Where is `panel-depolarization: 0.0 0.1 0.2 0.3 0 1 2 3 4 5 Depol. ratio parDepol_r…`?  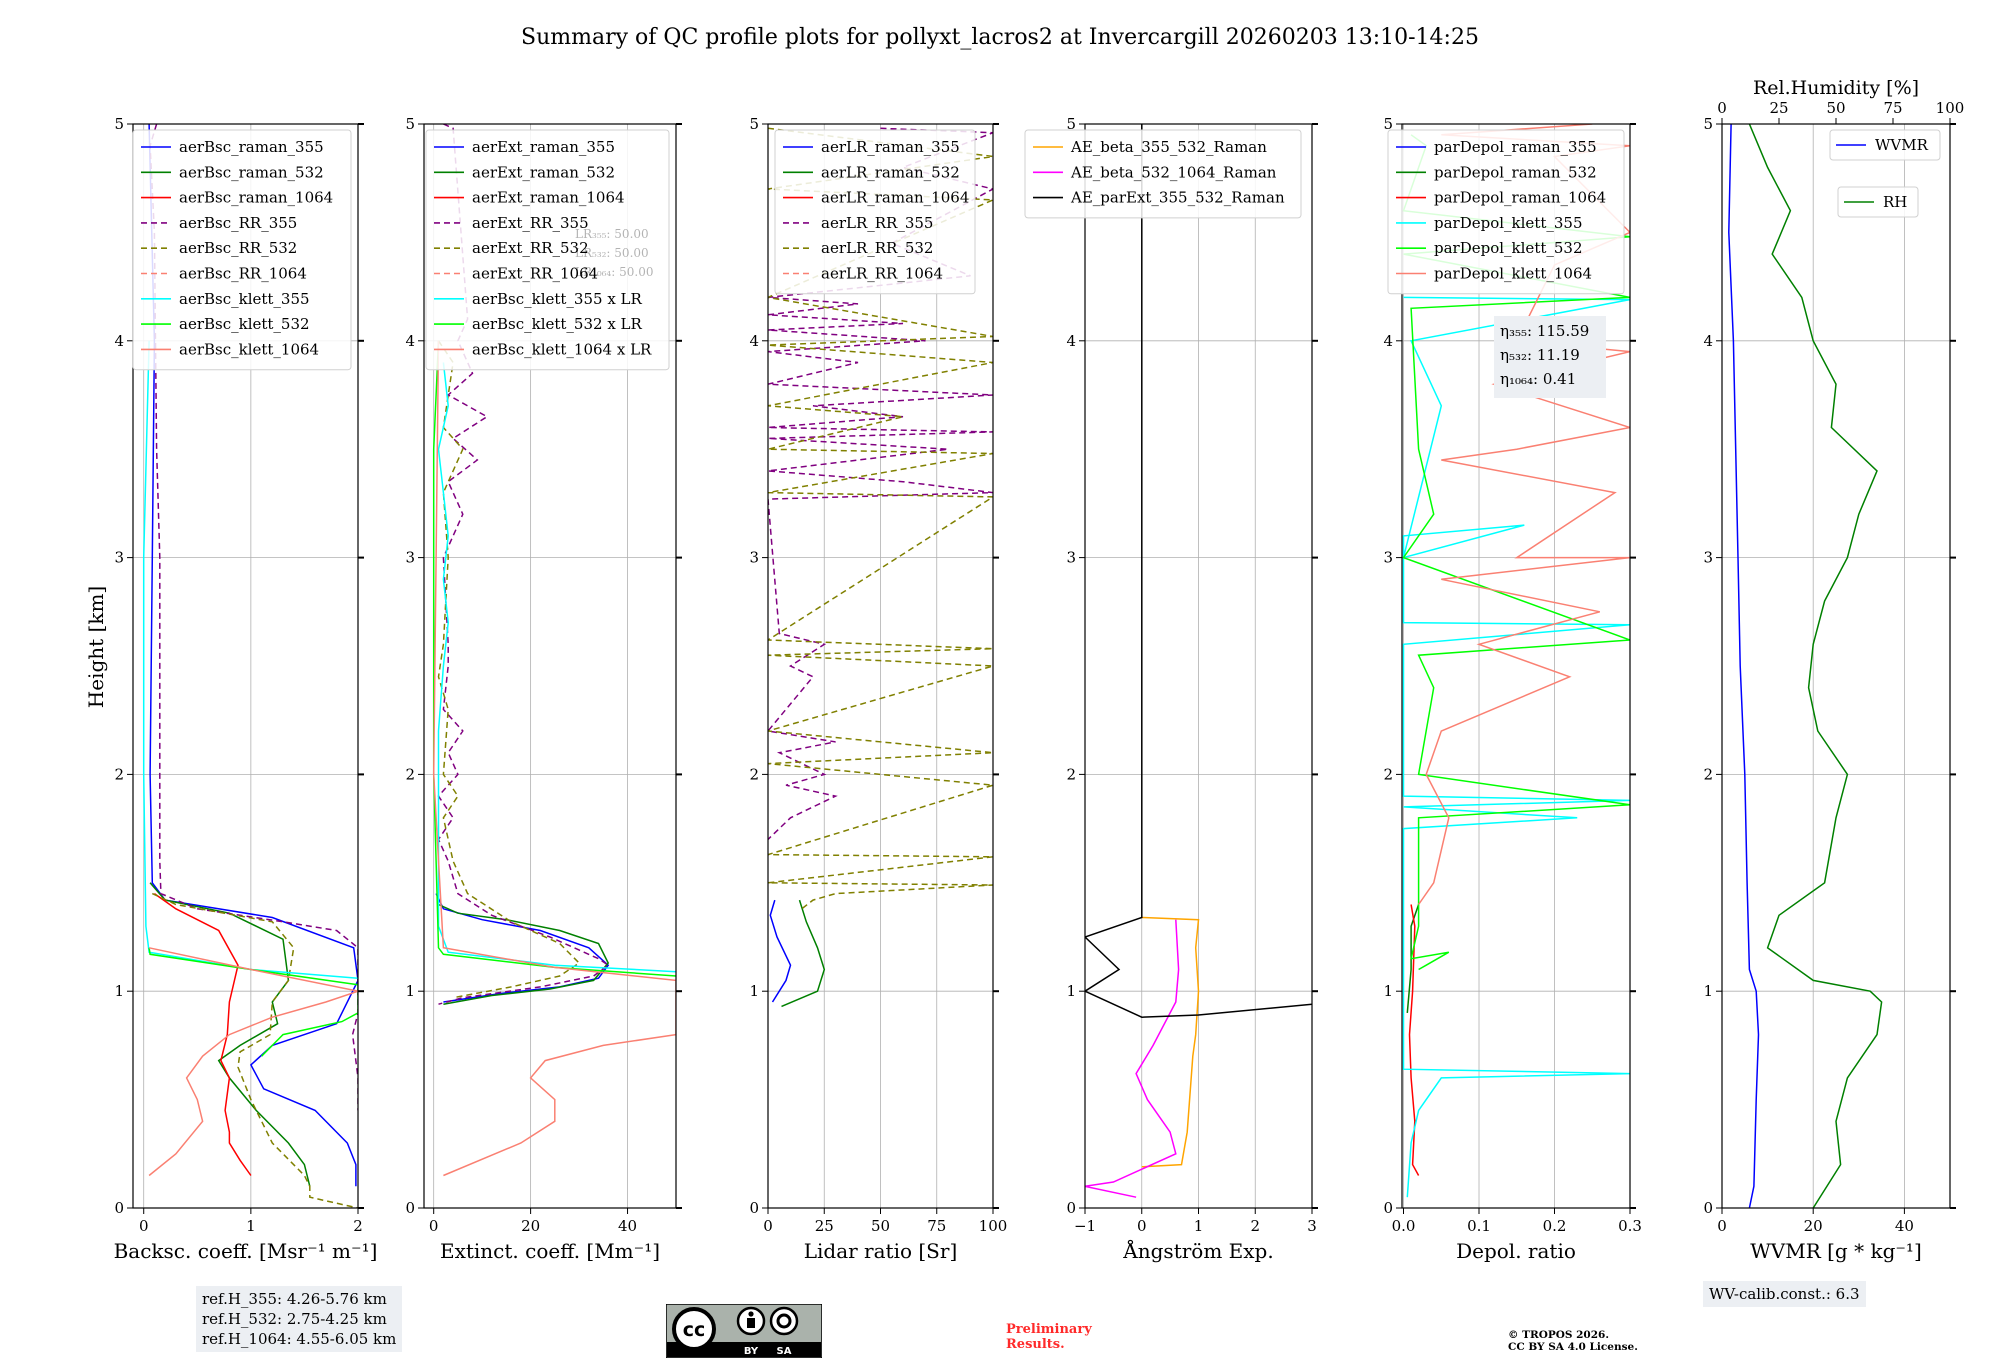 panel-depolarization: 0.0 0.1 0.2 0.3 0 1 2 3 4 5 Depol. ratio parDepol_r… is located at coordinates (1512, 689).